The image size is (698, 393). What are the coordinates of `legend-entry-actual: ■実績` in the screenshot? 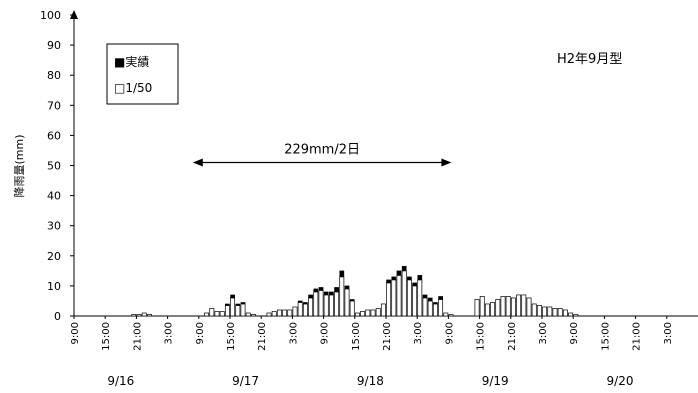 It's located at (131, 61).